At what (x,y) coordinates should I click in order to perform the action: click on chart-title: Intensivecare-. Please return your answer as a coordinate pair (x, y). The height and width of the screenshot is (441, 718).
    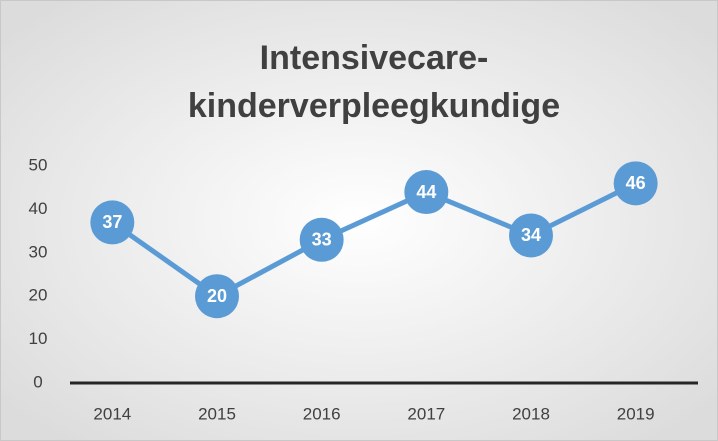
    Looking at the image, I should click on (374, 58).